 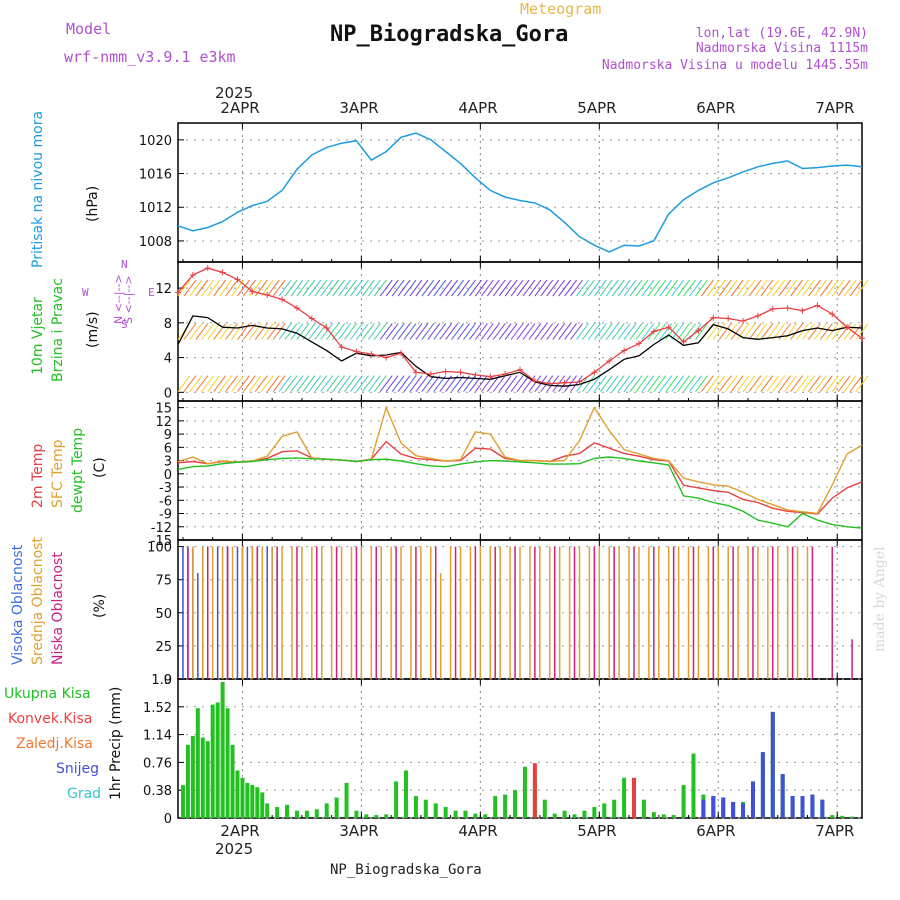 I want to click on bottom-day-label: 2APR, so click(x=240, y=831).